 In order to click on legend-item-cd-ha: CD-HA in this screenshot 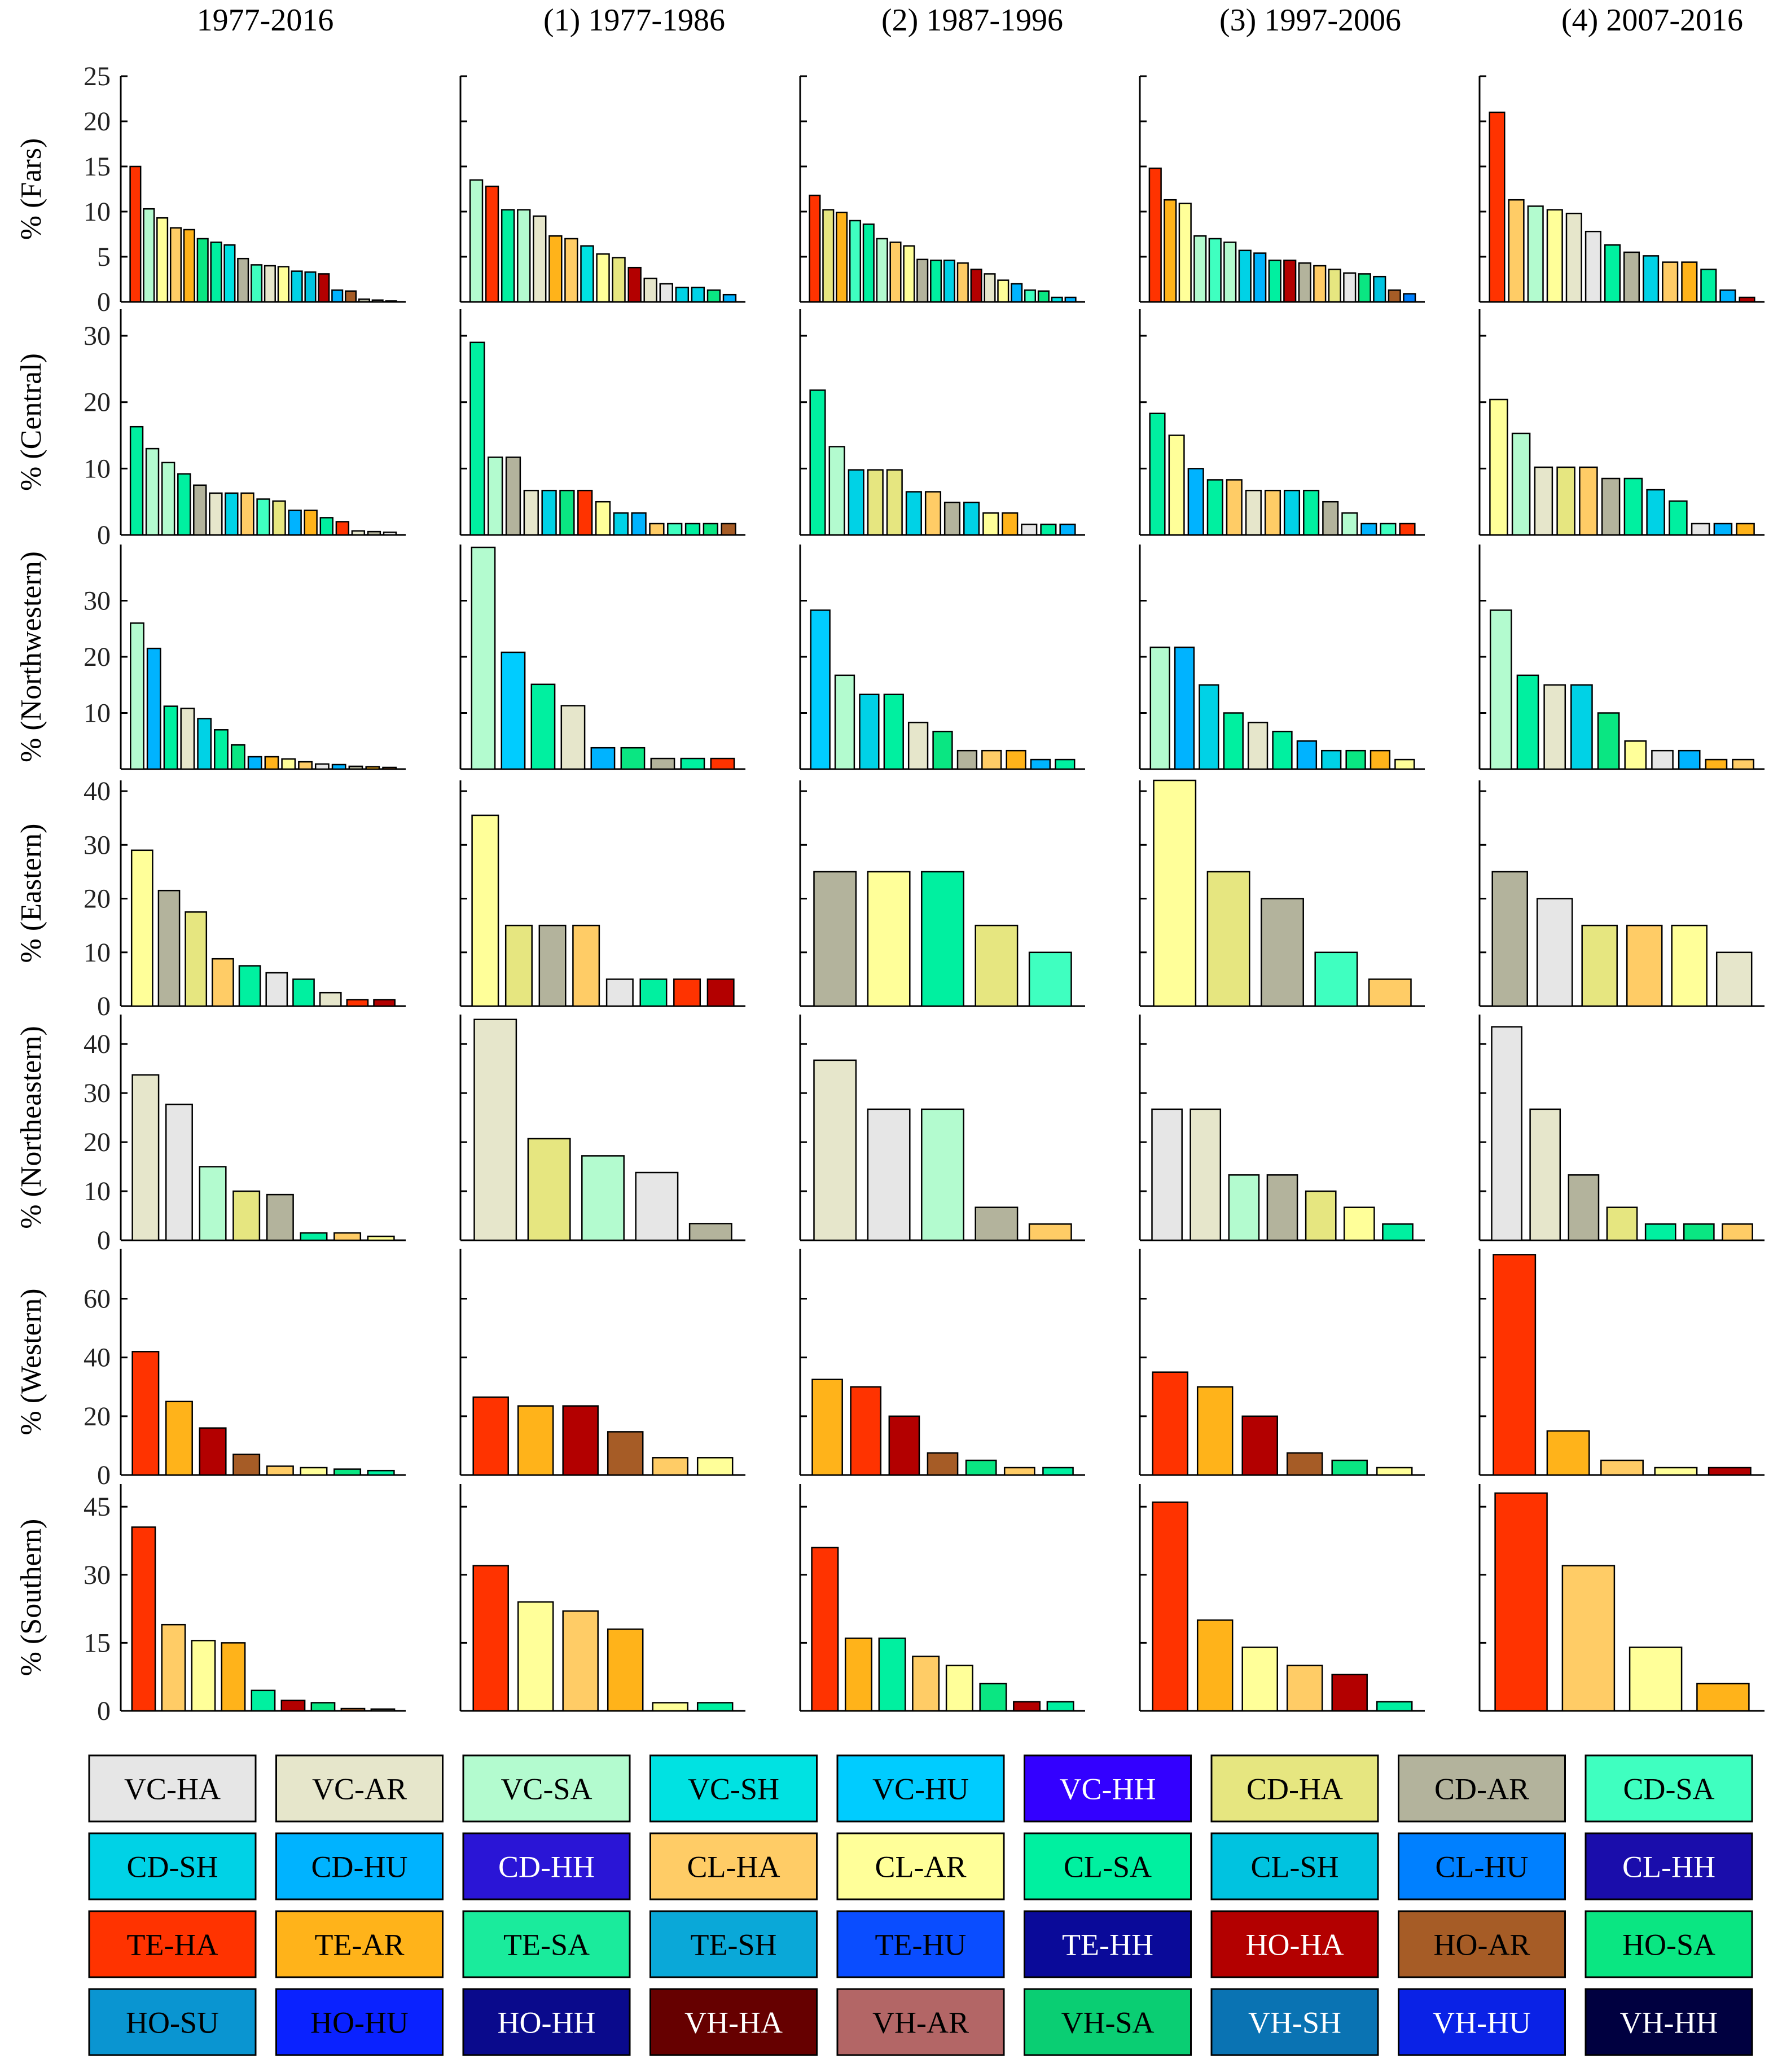, I will do `click(1294, 1789)`.